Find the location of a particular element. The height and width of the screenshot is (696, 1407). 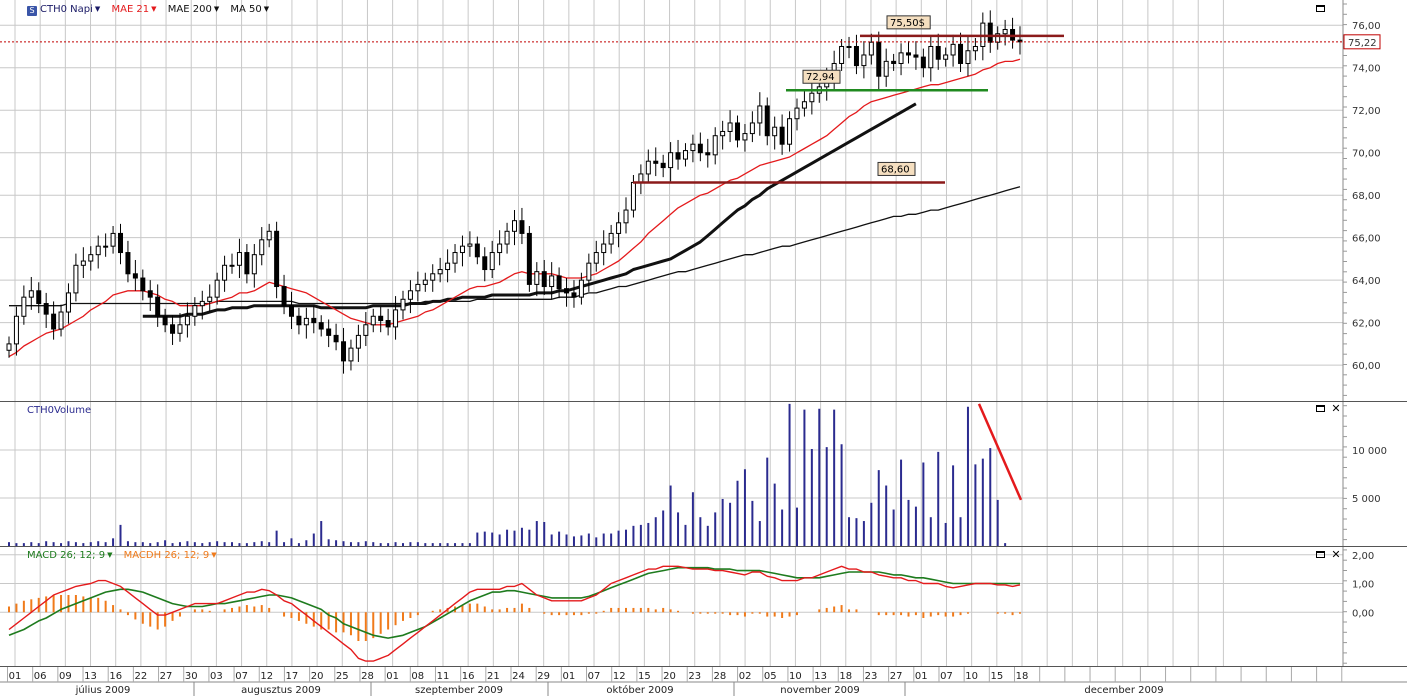

x-day-label: 29 is located at coordinates (543, 676).